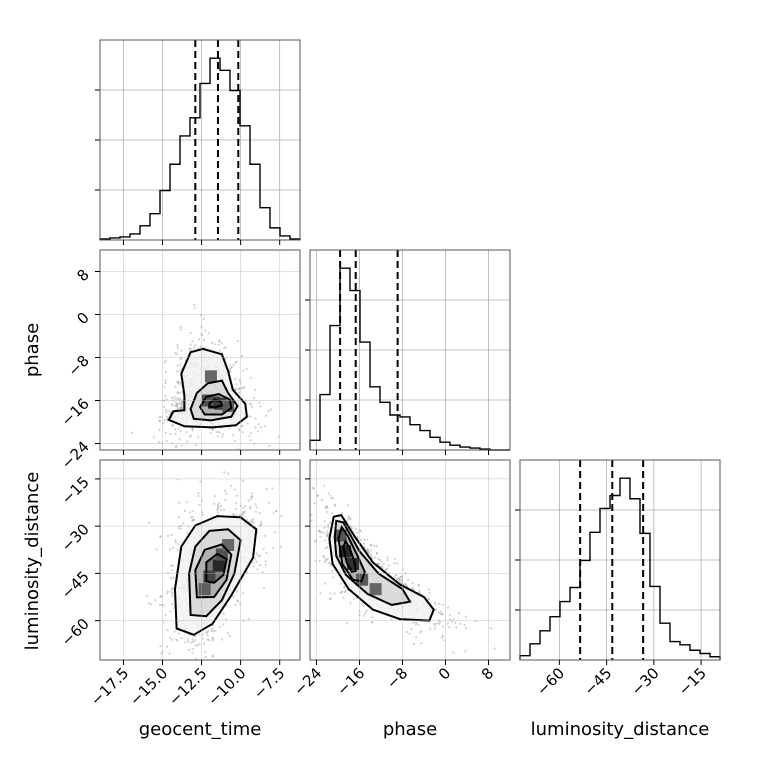  Describe the element at coordinates (269, 683) in the screenshot. I see `x-tick-label-geocent-time: −7.5` at that location.